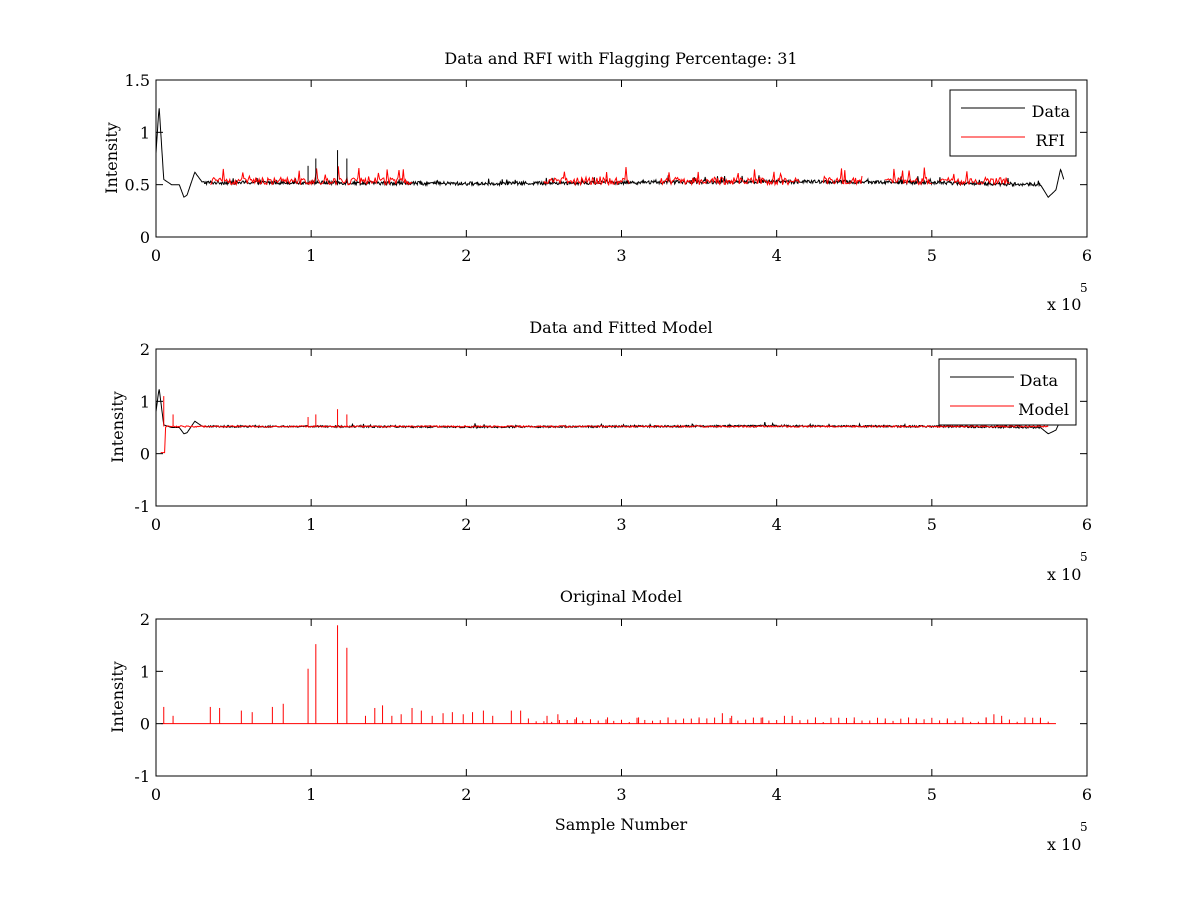 This screenshot has height=900, width=1200. Describe the element at coordinates (604, 439) in the screenshot. I see `series-model-line` at that location.